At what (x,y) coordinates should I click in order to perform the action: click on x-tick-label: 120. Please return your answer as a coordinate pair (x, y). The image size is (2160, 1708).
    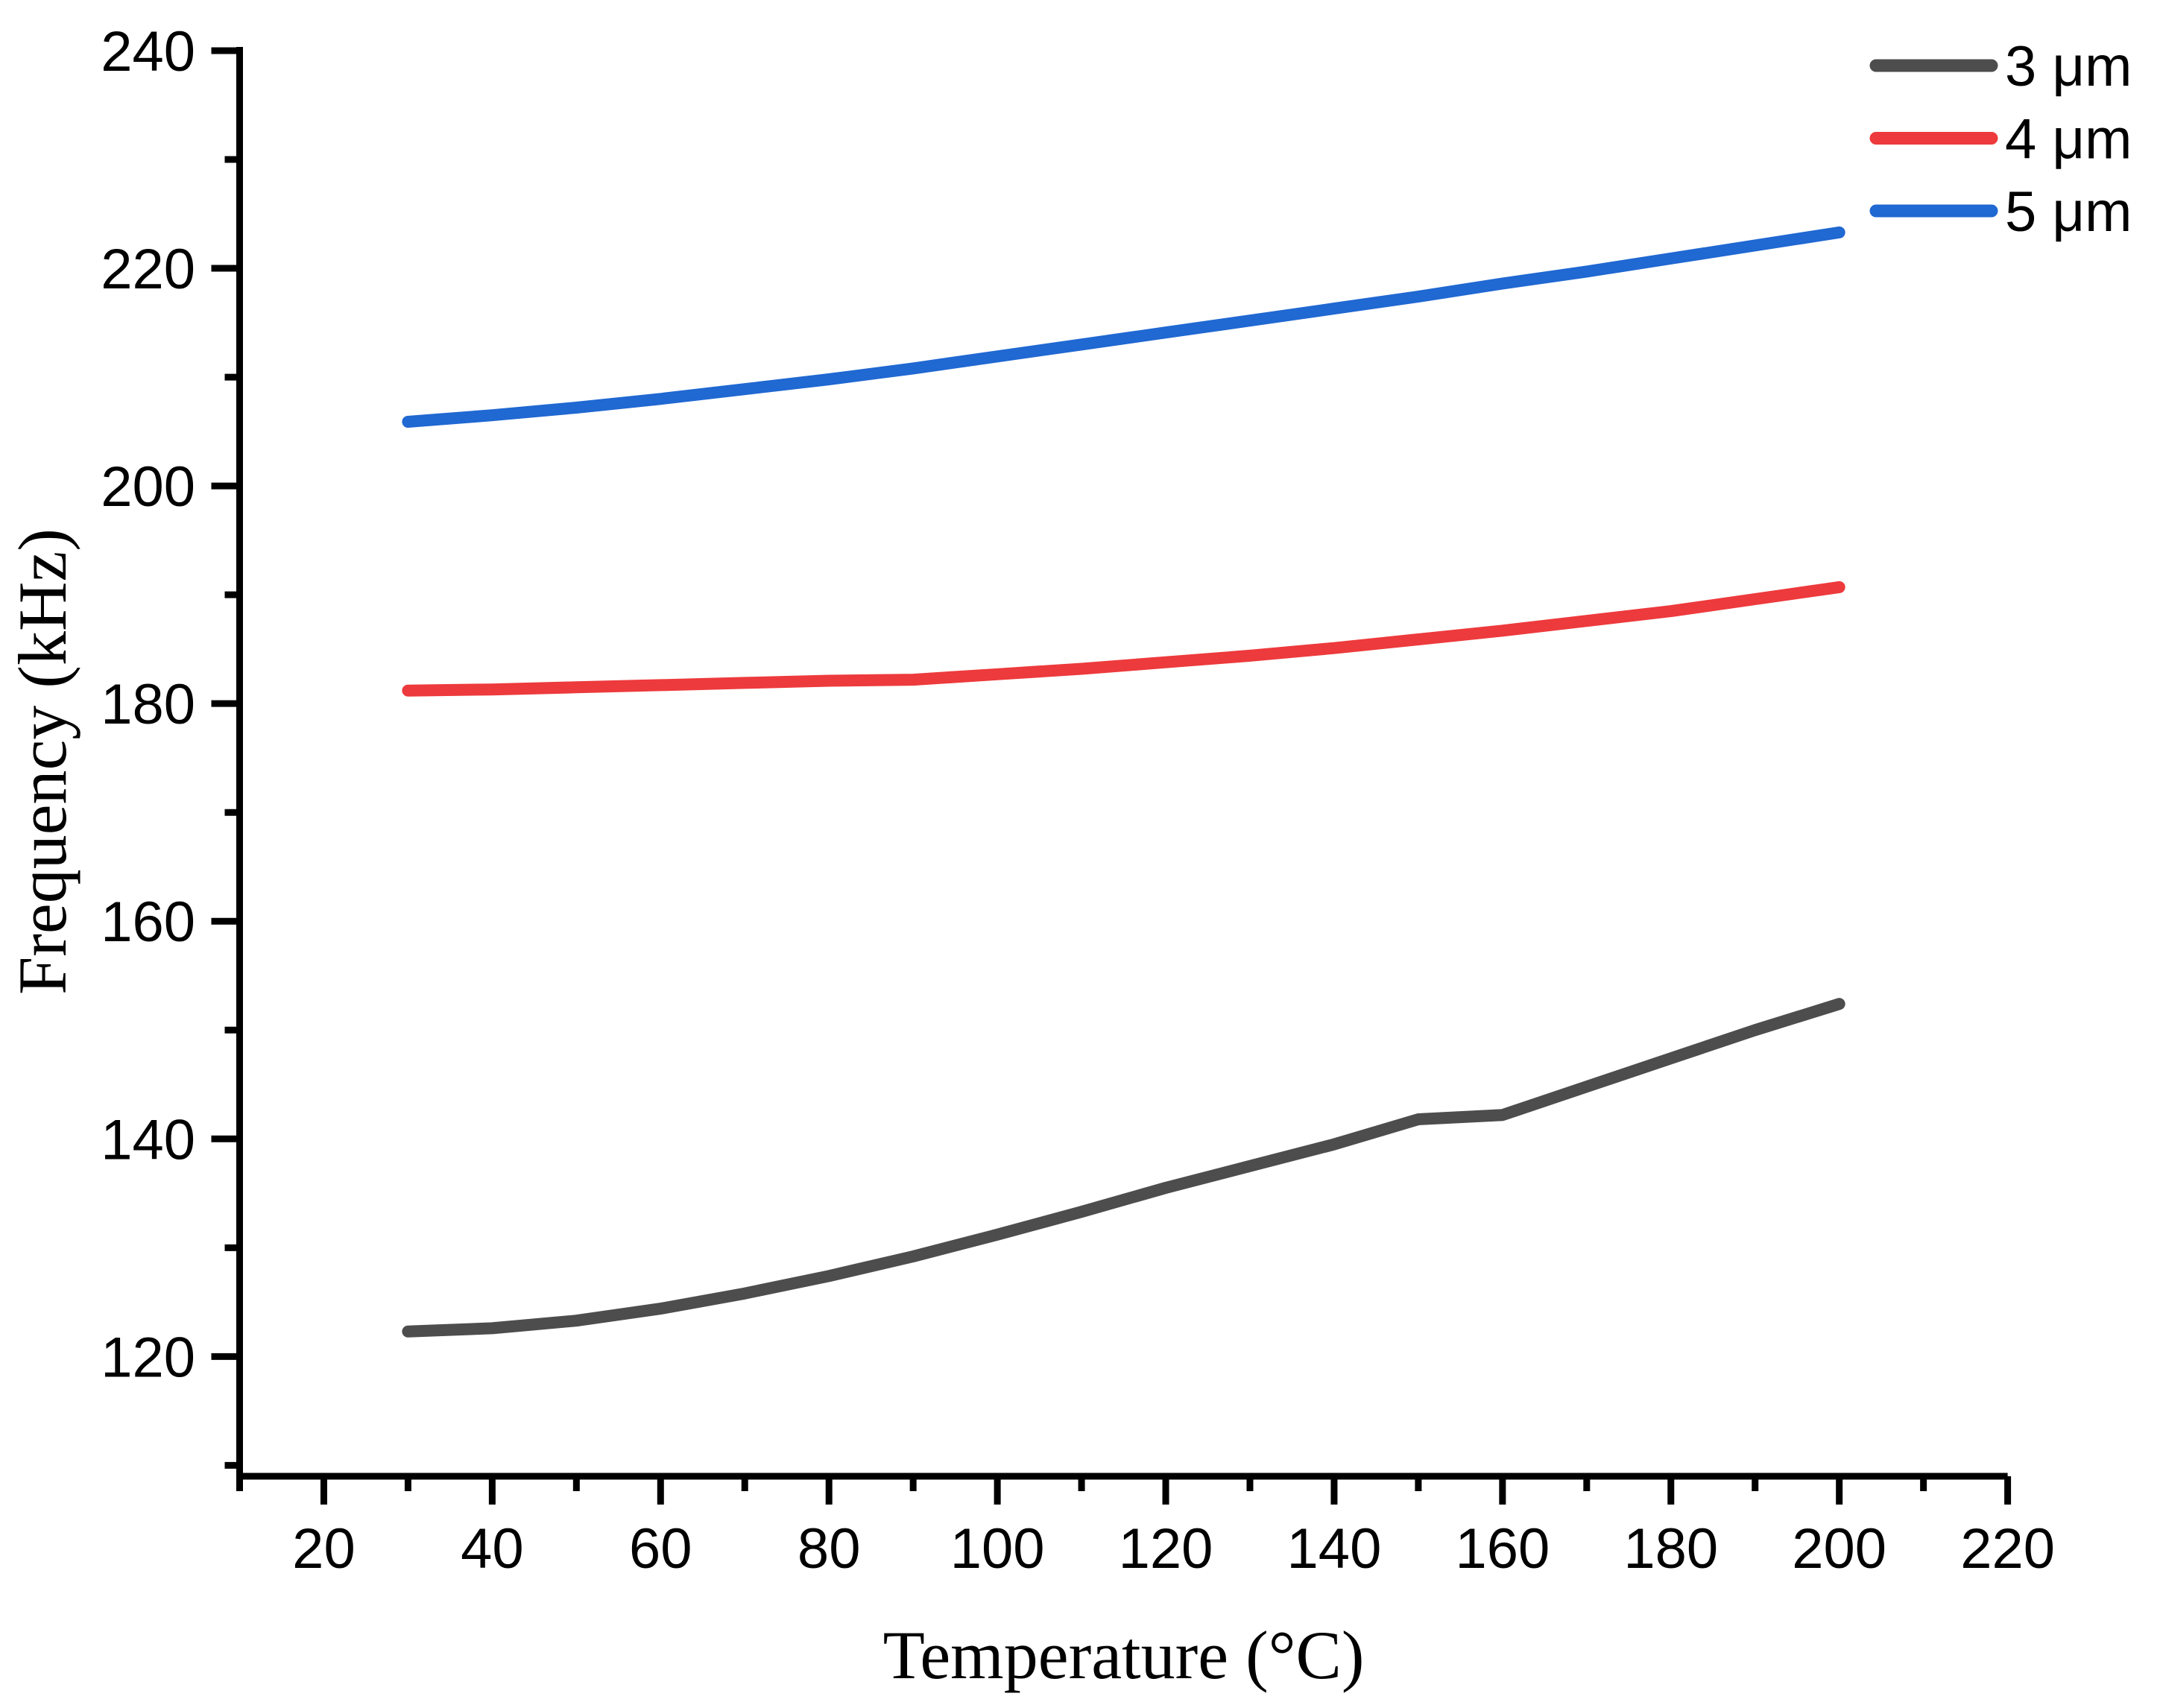
    Looking at the image, I should click on (1166, 1549).